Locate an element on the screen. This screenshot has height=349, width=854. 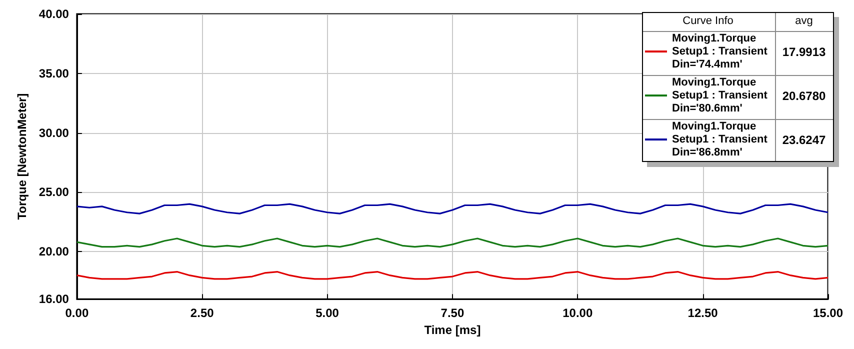
legend-label: Moving1.Torque Setup1 : Transient Din='80.6mm' is located at coordinates (720, 95).